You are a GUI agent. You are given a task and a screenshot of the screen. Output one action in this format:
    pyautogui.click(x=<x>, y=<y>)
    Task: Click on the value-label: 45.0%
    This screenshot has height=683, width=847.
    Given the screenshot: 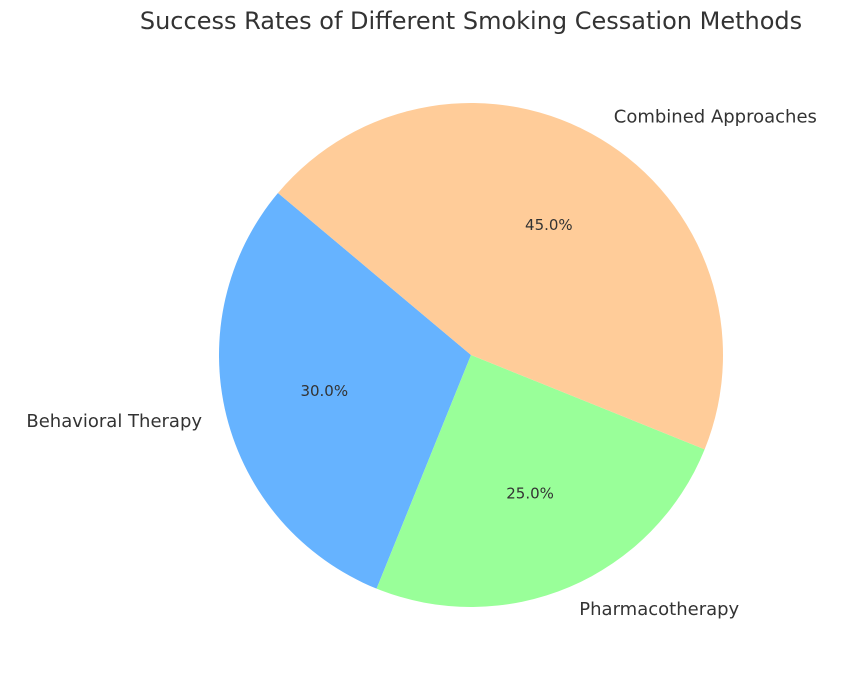 What is the action you would take?
    pyautogui.click(x=549, y=225)
    